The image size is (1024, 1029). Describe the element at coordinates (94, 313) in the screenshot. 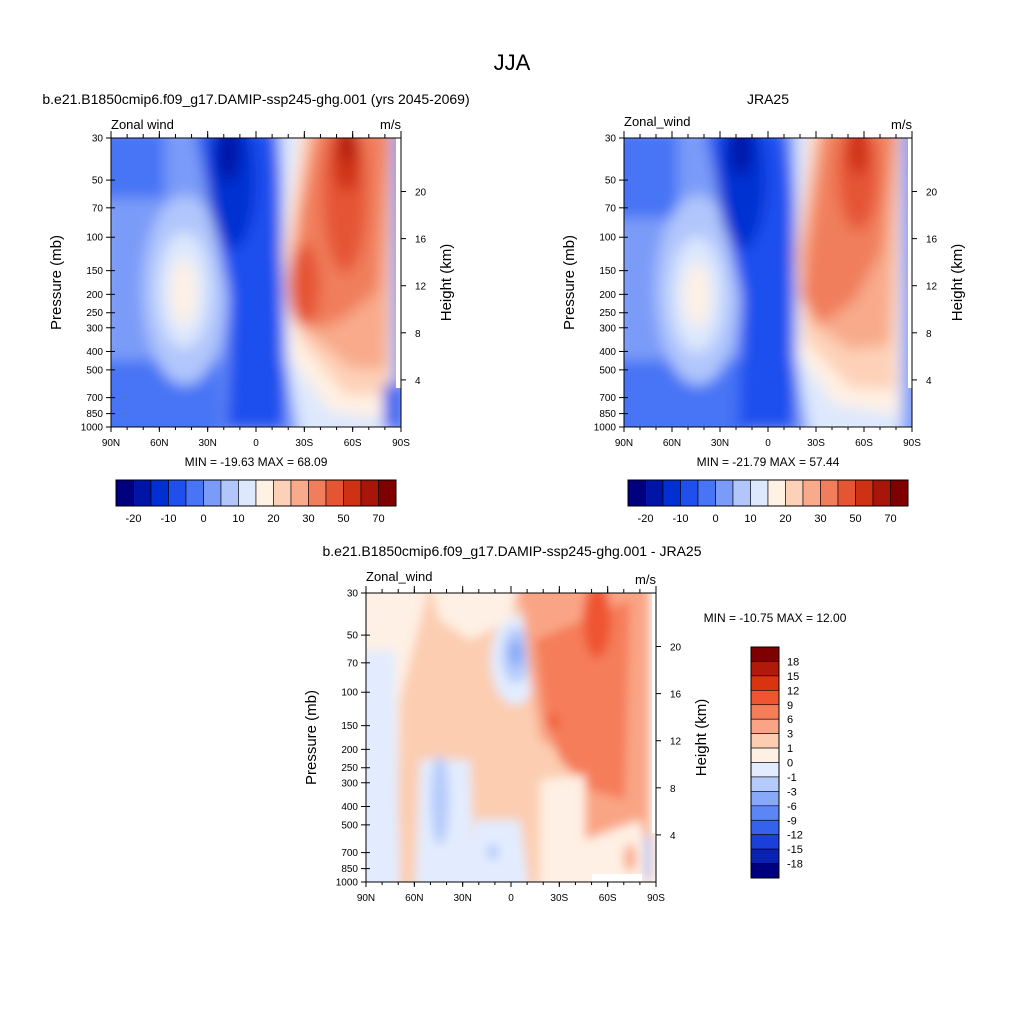

I see `y-tick-label: 250` at that location.